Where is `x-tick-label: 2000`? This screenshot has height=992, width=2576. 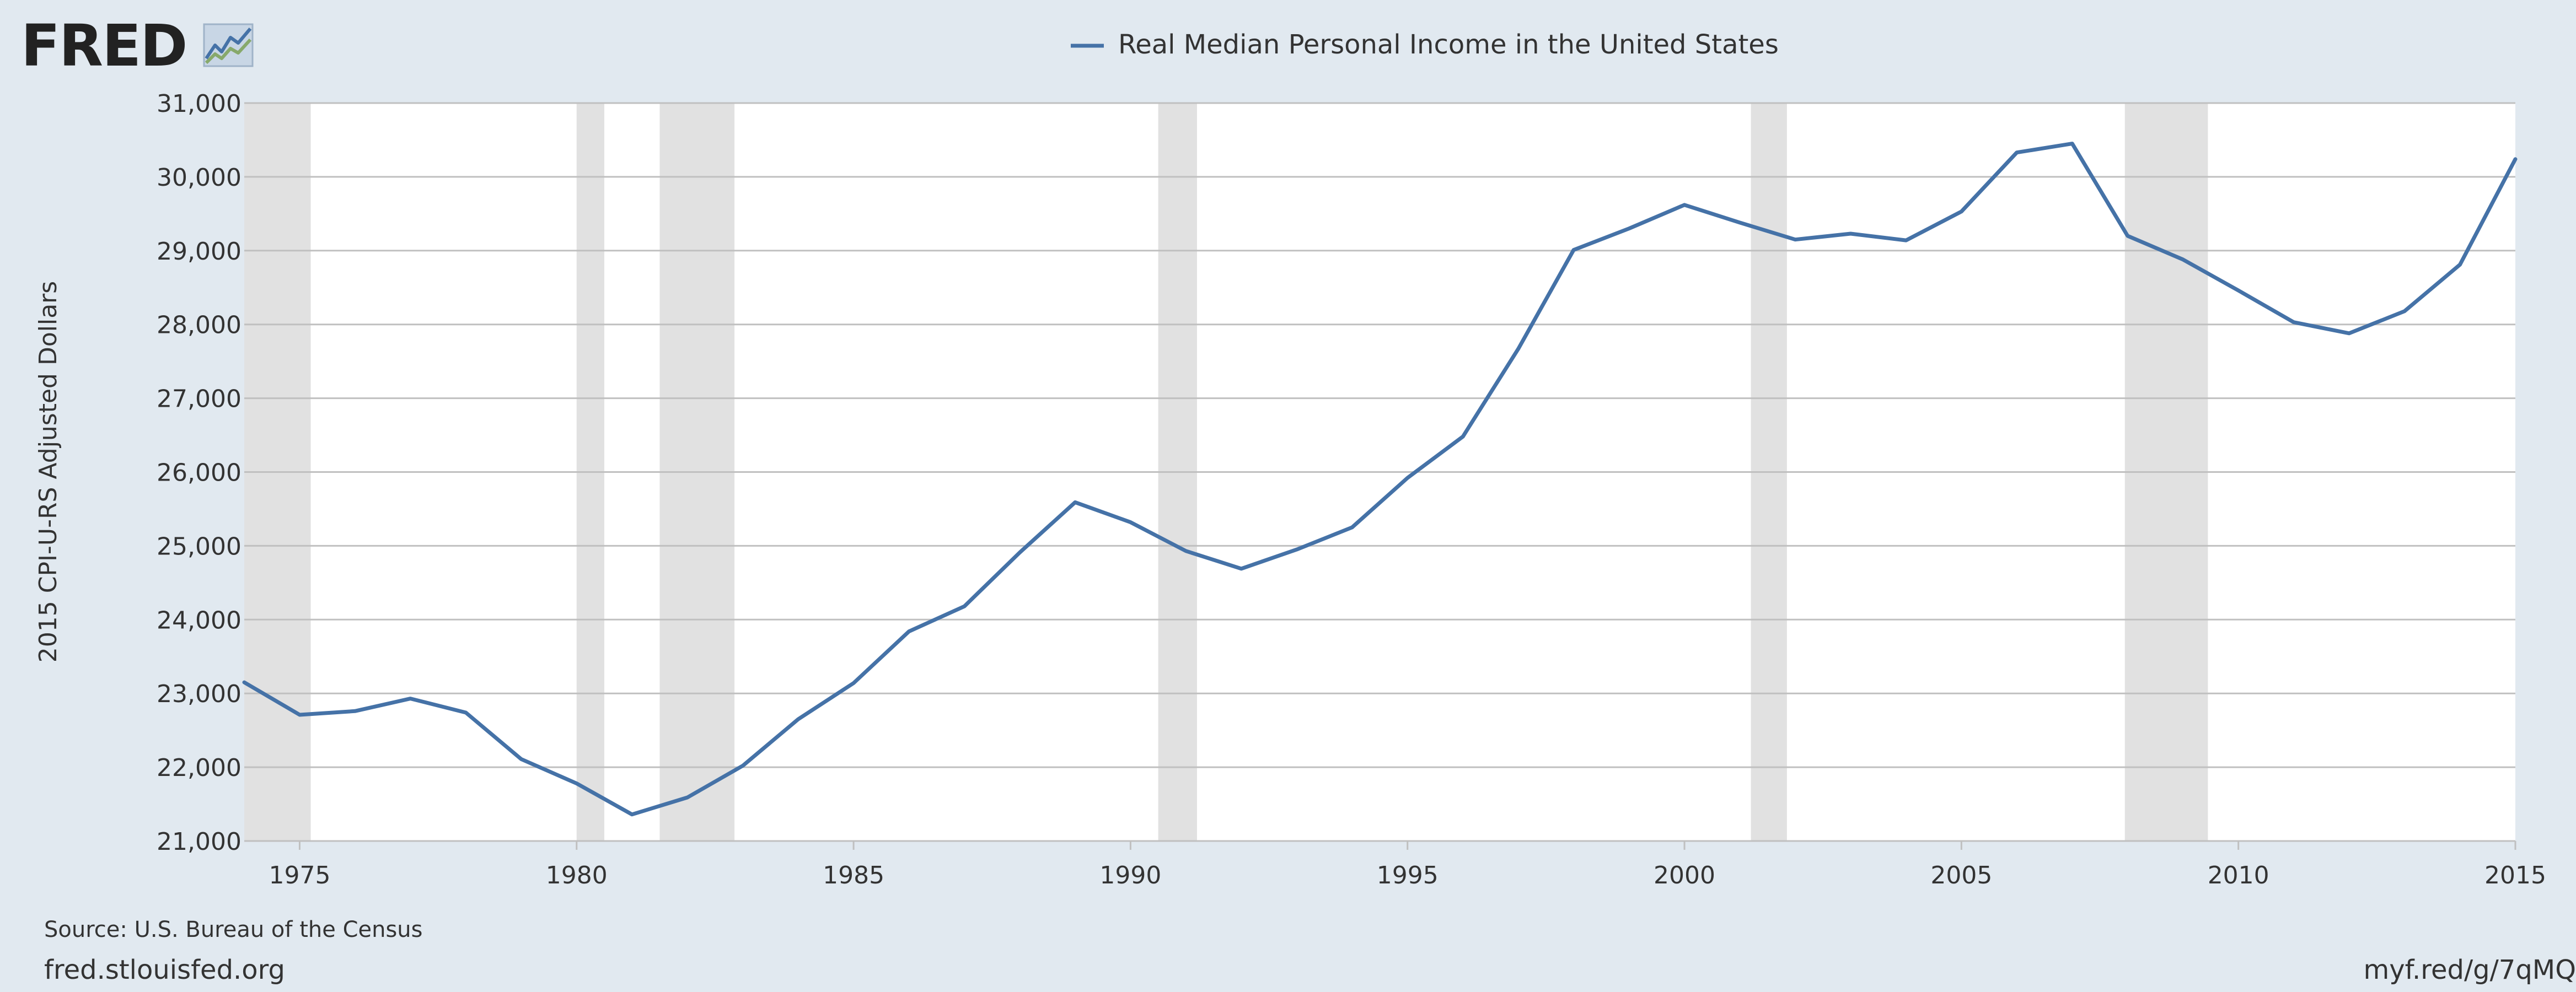
x-tick-label: 2000 is located at coordinates (1685, 875).